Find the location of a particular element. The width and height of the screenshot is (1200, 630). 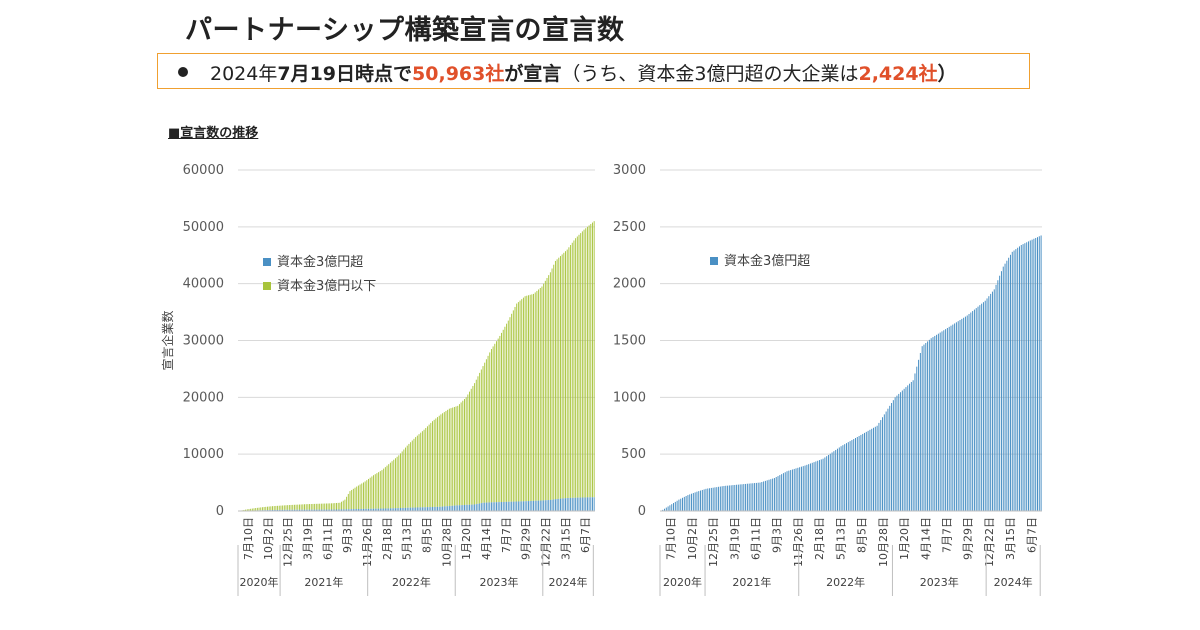

x-tick-label: 3月15日 is located at coordinates (565, 538).